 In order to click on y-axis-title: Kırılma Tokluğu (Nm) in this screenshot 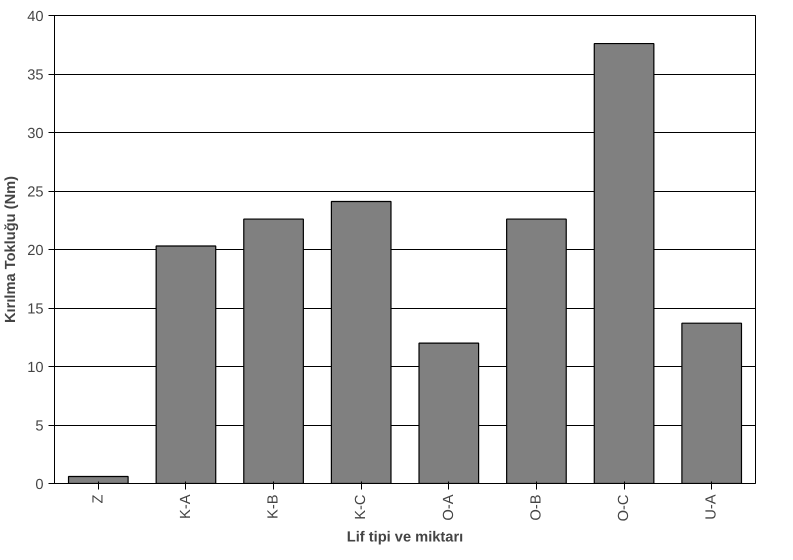, I will do `click(11, 250)`.